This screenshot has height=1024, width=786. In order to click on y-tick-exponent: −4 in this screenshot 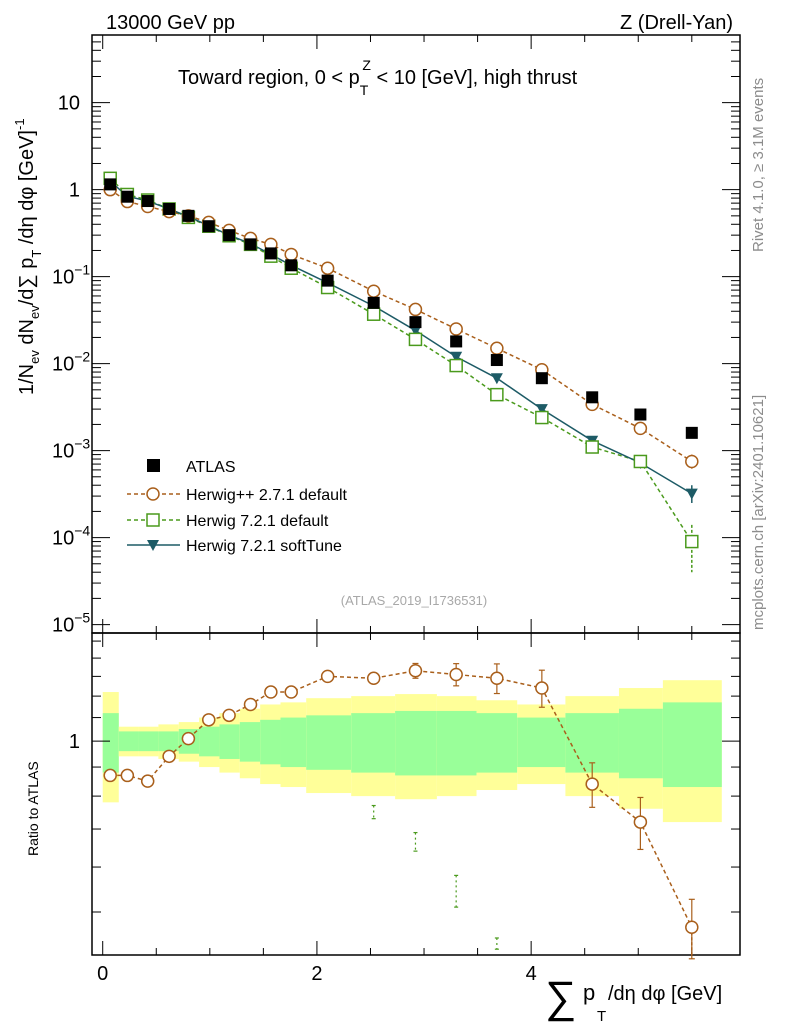, I will do `click(82, 531)`.